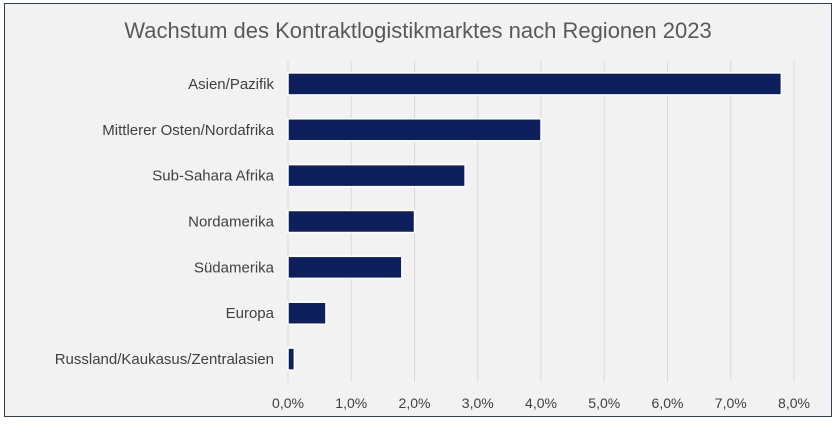  Describe the element at coordinates (794, 403) in the screenshot. I see `x-tick-label: 8,0%` at that location.